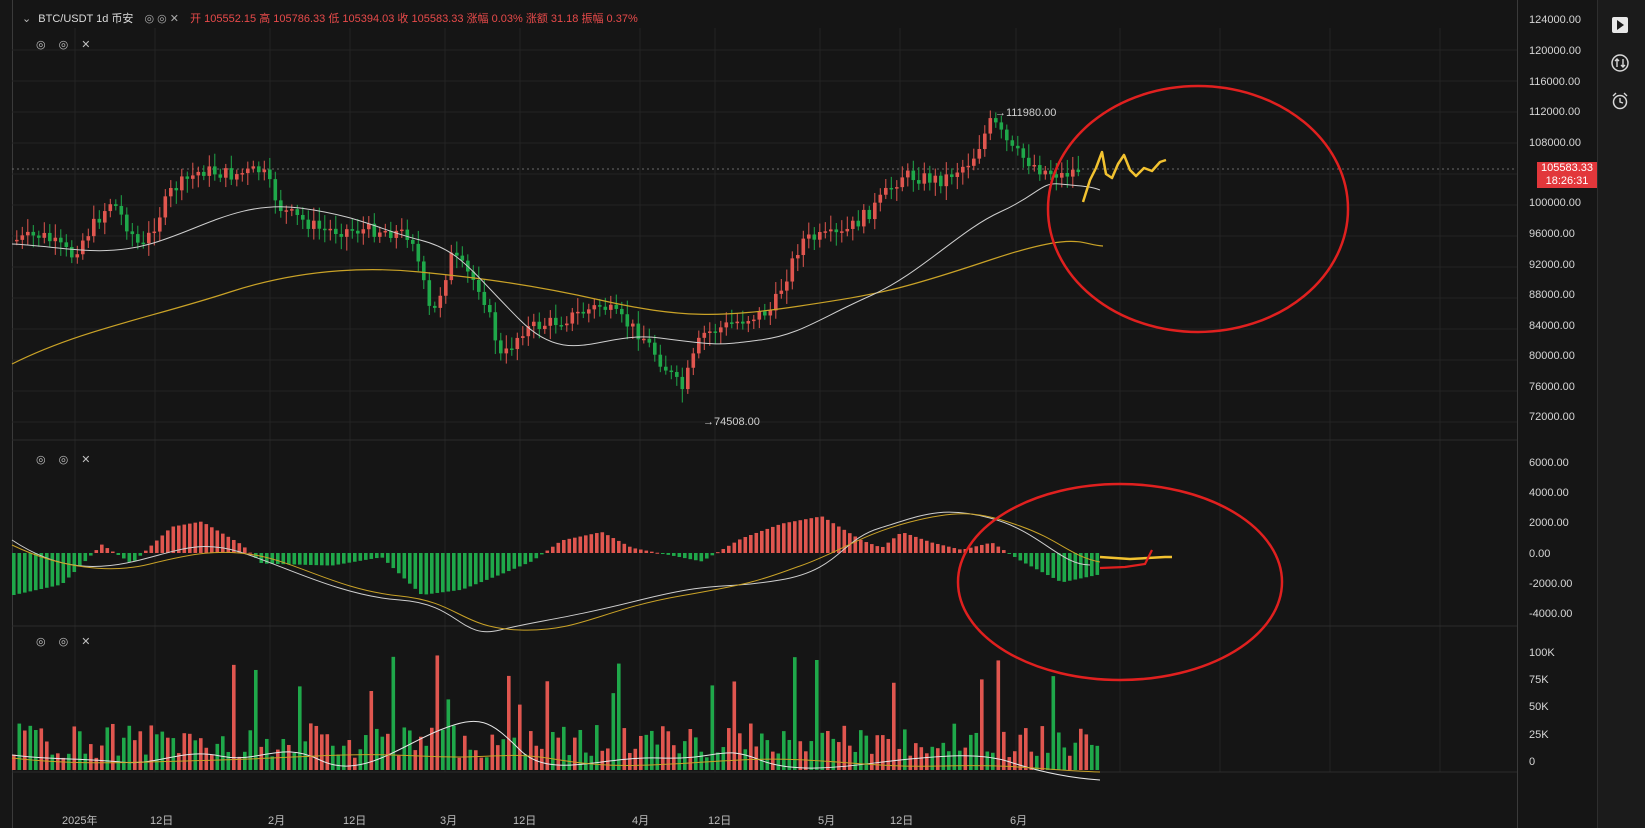 The width and height of the screenshot is (1645, 828). I want to click on scribble-macd-red, so click(1126, 559).